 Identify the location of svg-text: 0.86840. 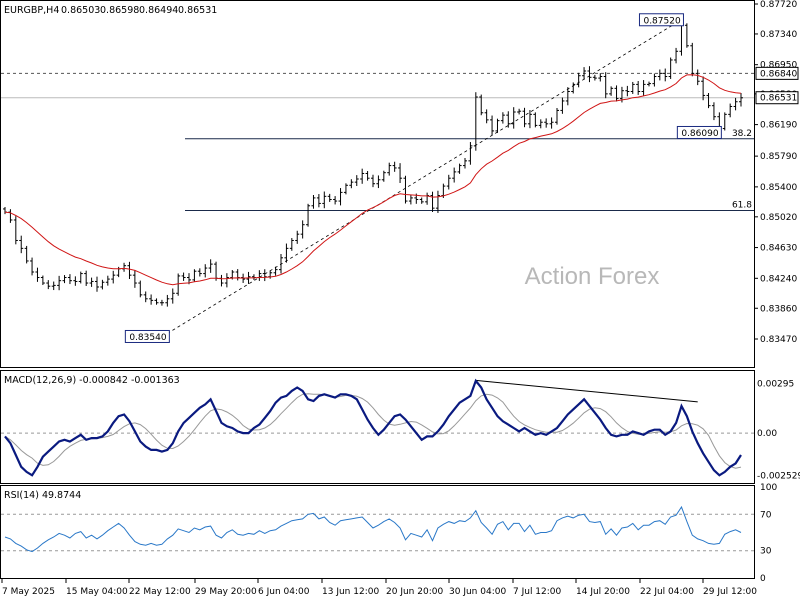
(778, 74).